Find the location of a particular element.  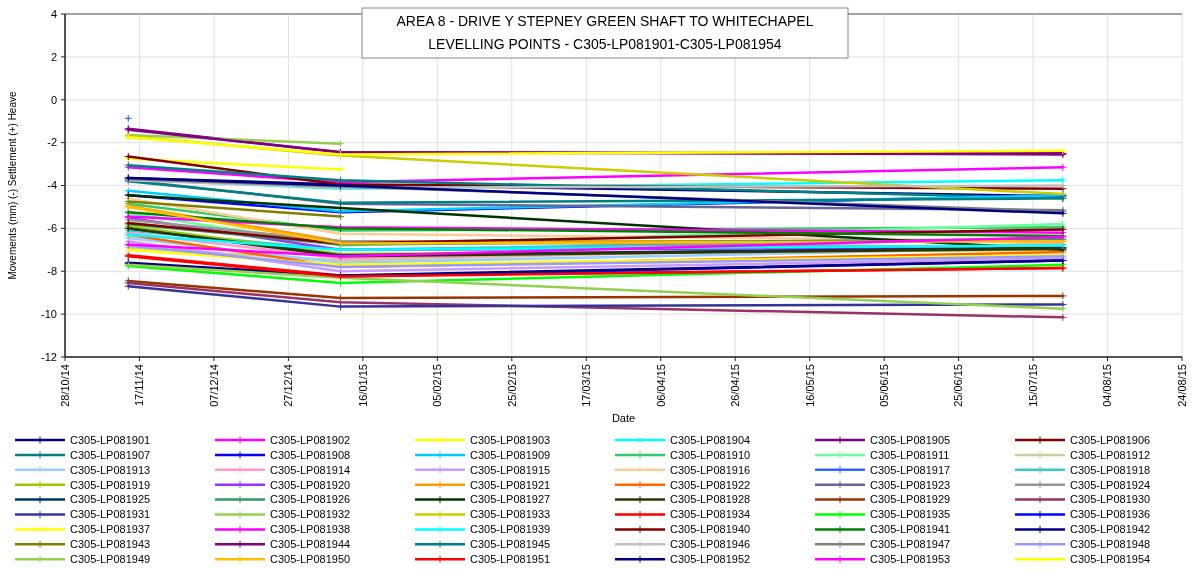

legend-label: C305-LP081953 is located at coordinates (910, 559).